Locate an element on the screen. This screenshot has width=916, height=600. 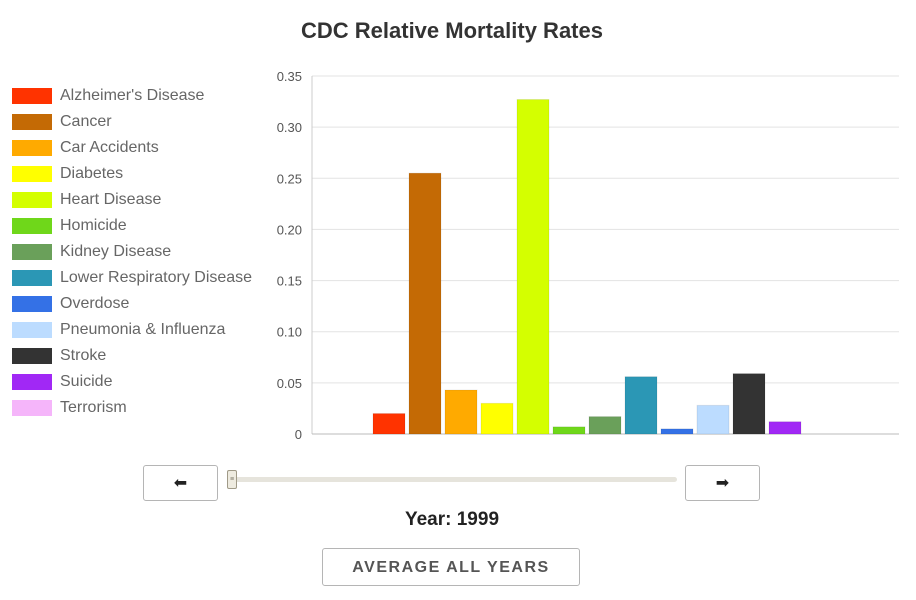
legend-label: Cancer is located at coordinates (86, 121).